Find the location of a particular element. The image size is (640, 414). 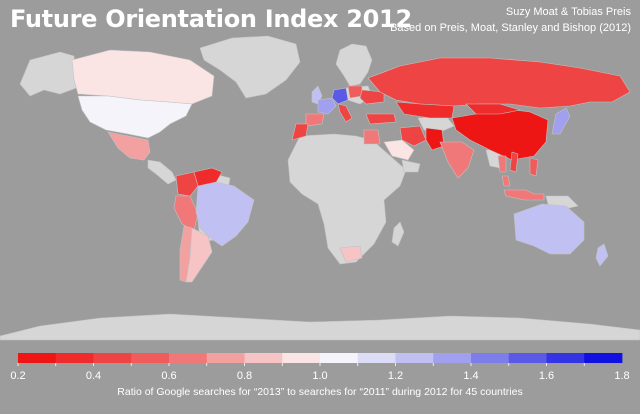

country-philippines is located at coordinates (534, 167).